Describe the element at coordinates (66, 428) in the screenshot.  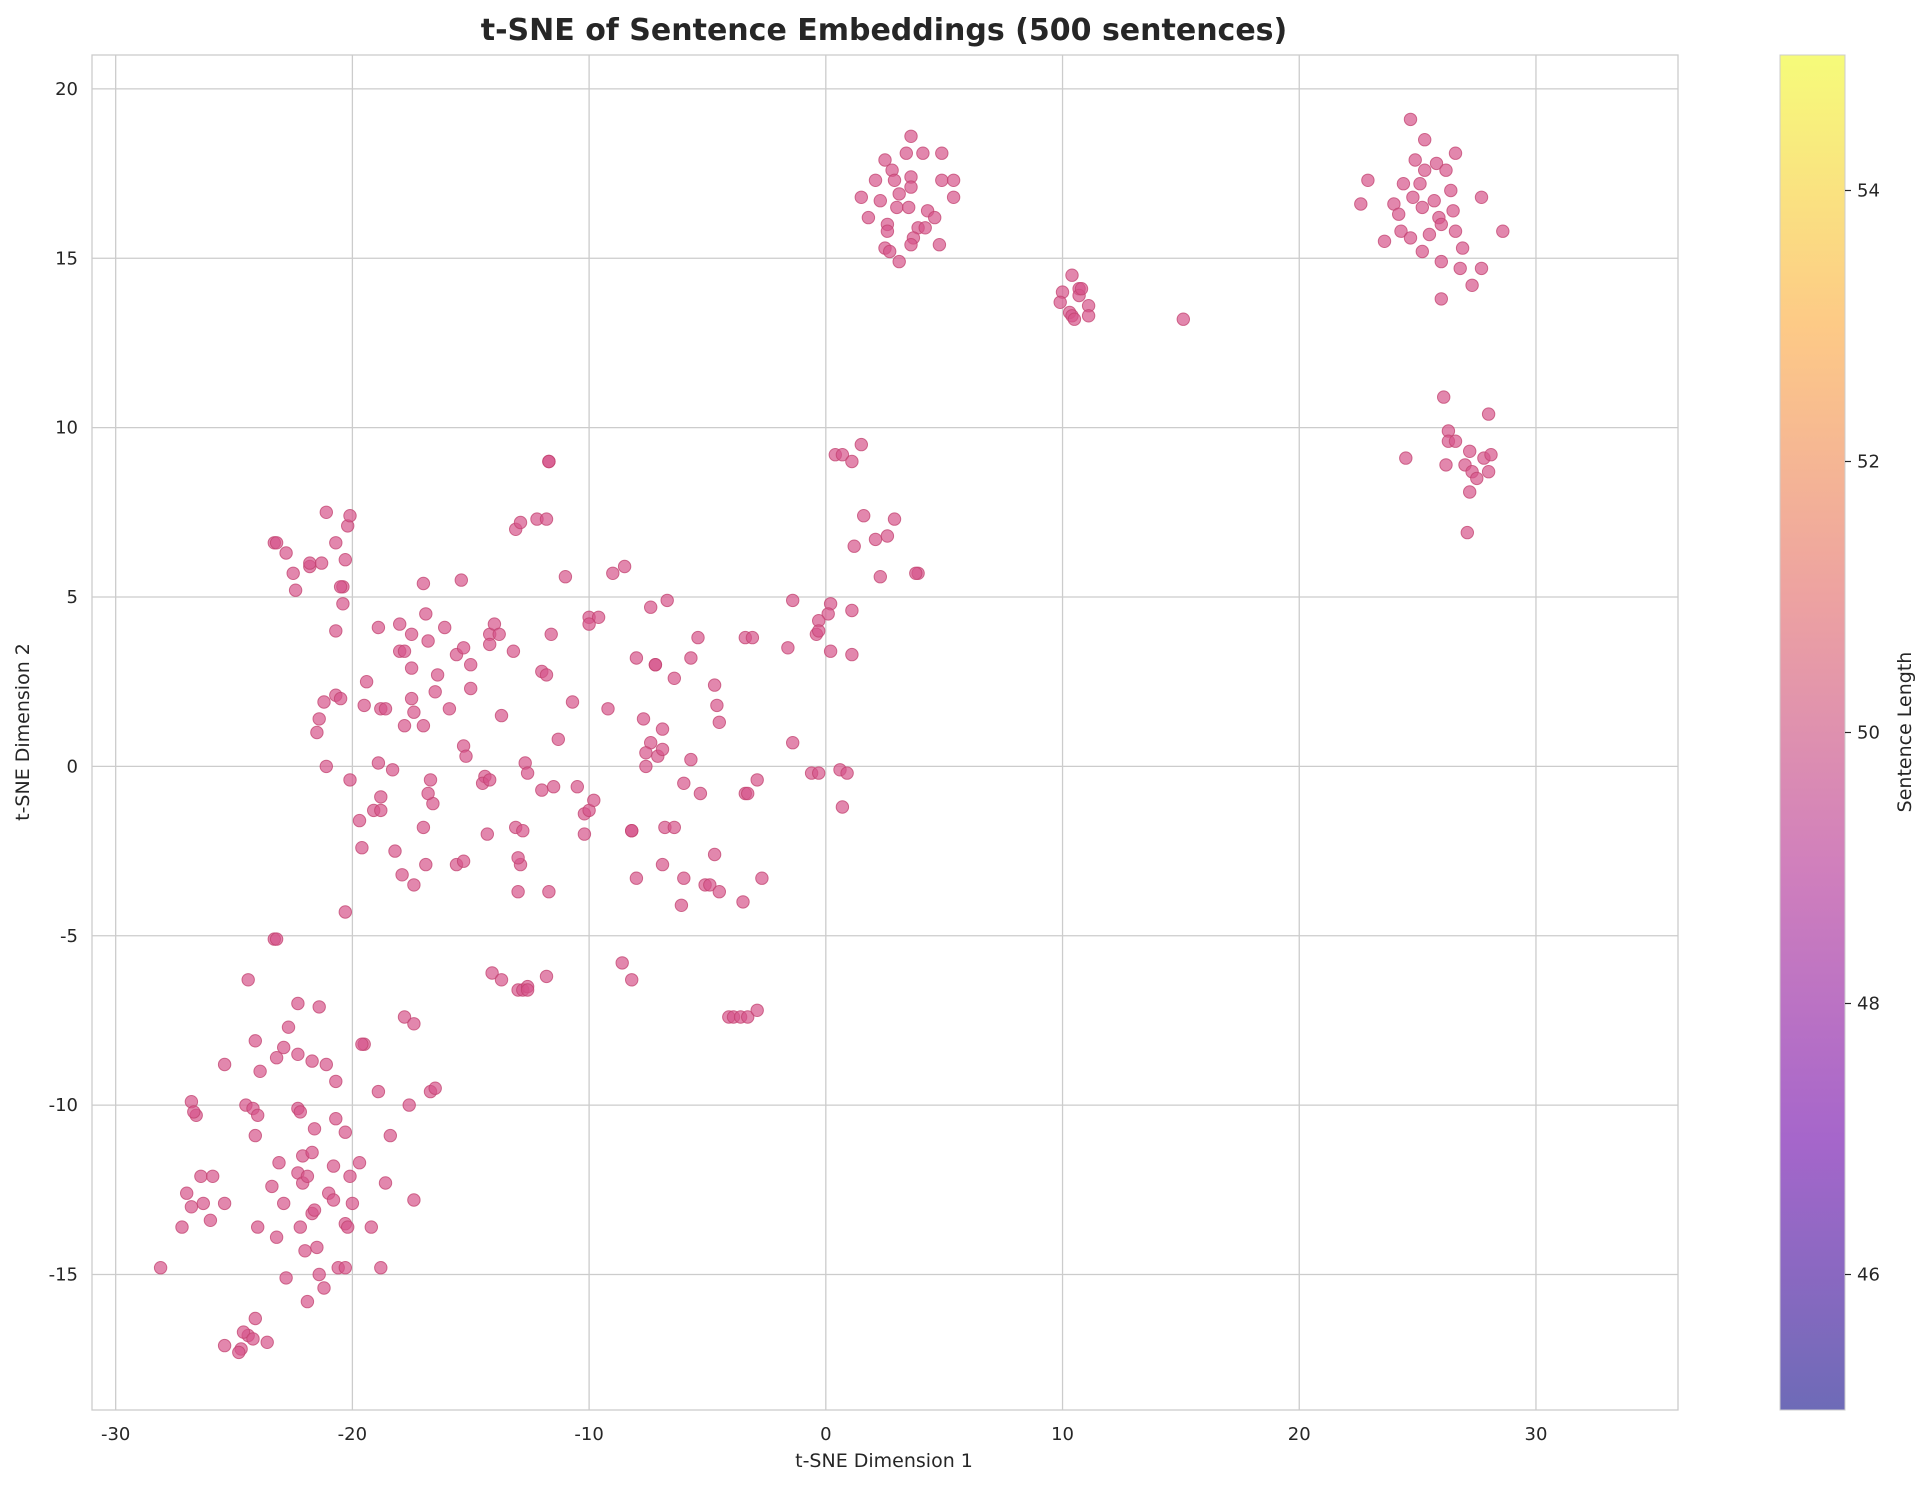
I see `y-tick-label: 10` at that location.